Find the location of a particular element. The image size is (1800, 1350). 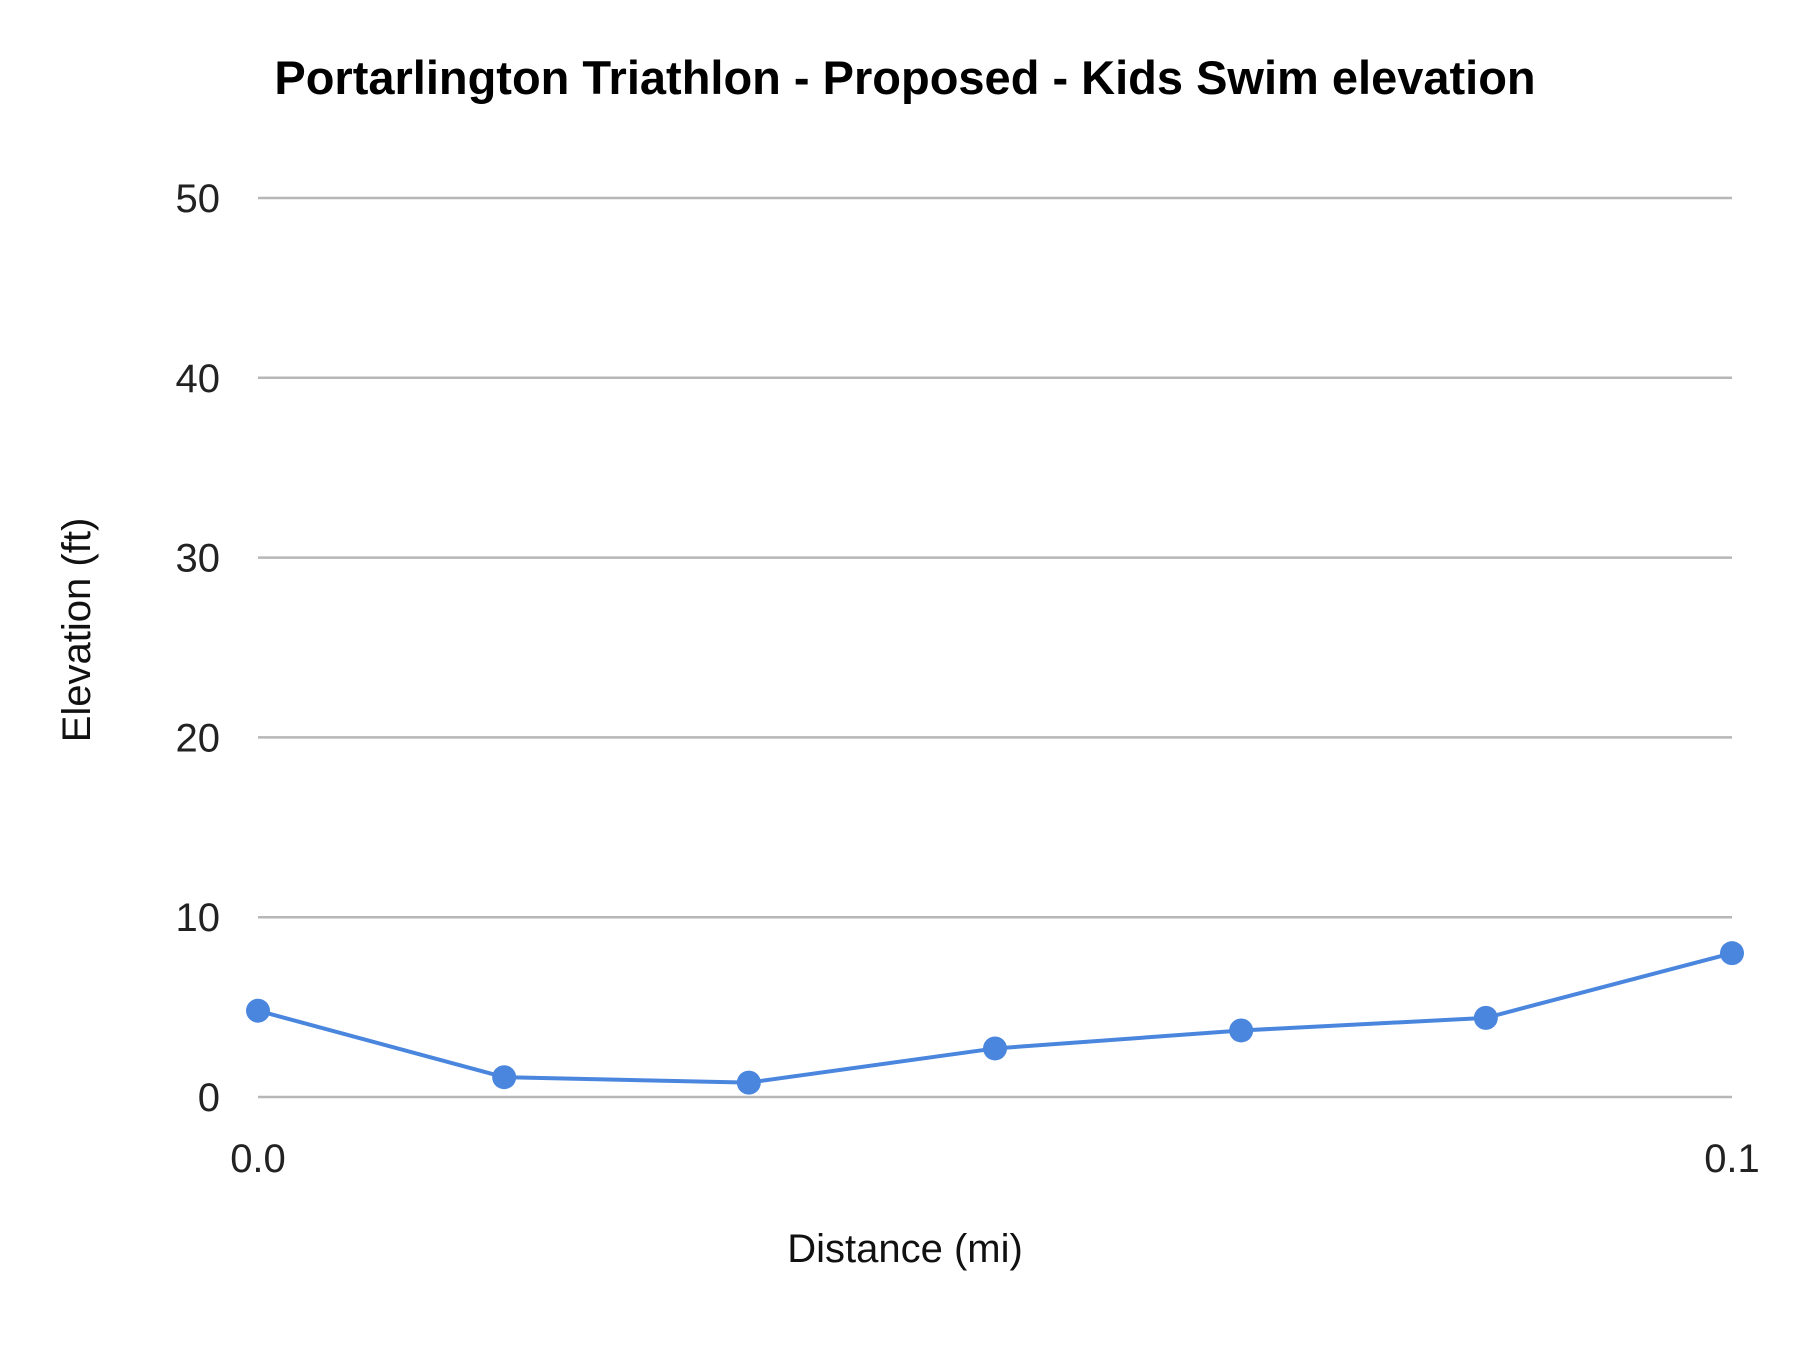

y-tick-label: 0 is located at coordinates (209, 1098).